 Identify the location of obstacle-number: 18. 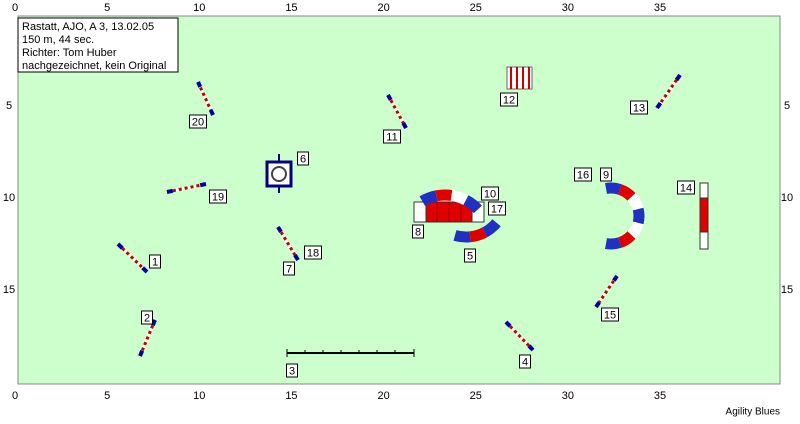
(313, 253).